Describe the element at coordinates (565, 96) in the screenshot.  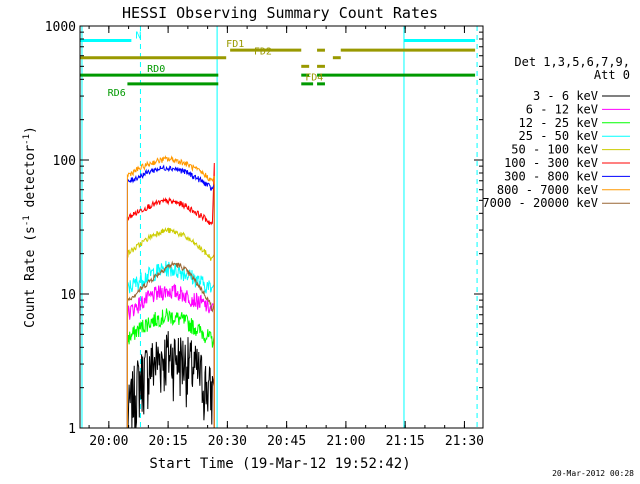
I see `legend-label-3-6-kev: 3 - 6 keV` at that location.